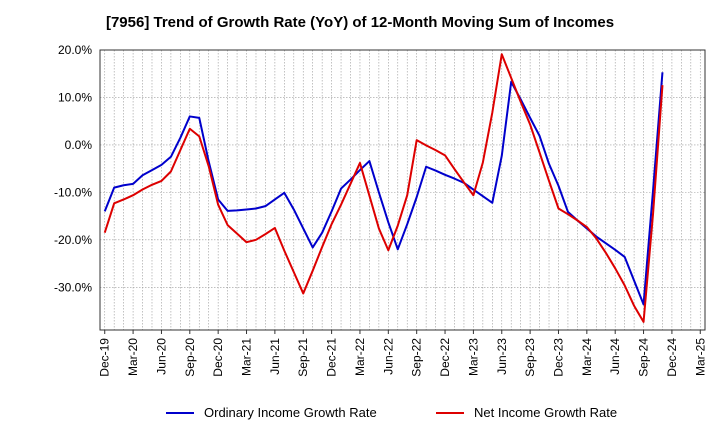 The image size is (720, 440). I want to click on x-tick-label: Mar-21, so click(247, 357).